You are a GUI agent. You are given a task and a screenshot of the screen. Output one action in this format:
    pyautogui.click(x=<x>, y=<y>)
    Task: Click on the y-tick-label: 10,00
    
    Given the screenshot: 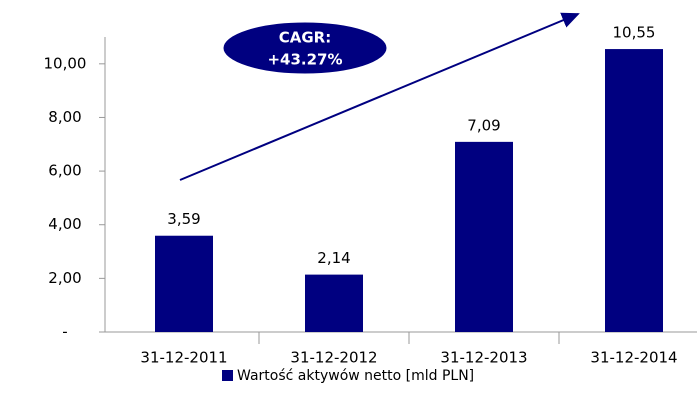 What is the action you would take?
    pyautogui.click(x=65, y=63)
    